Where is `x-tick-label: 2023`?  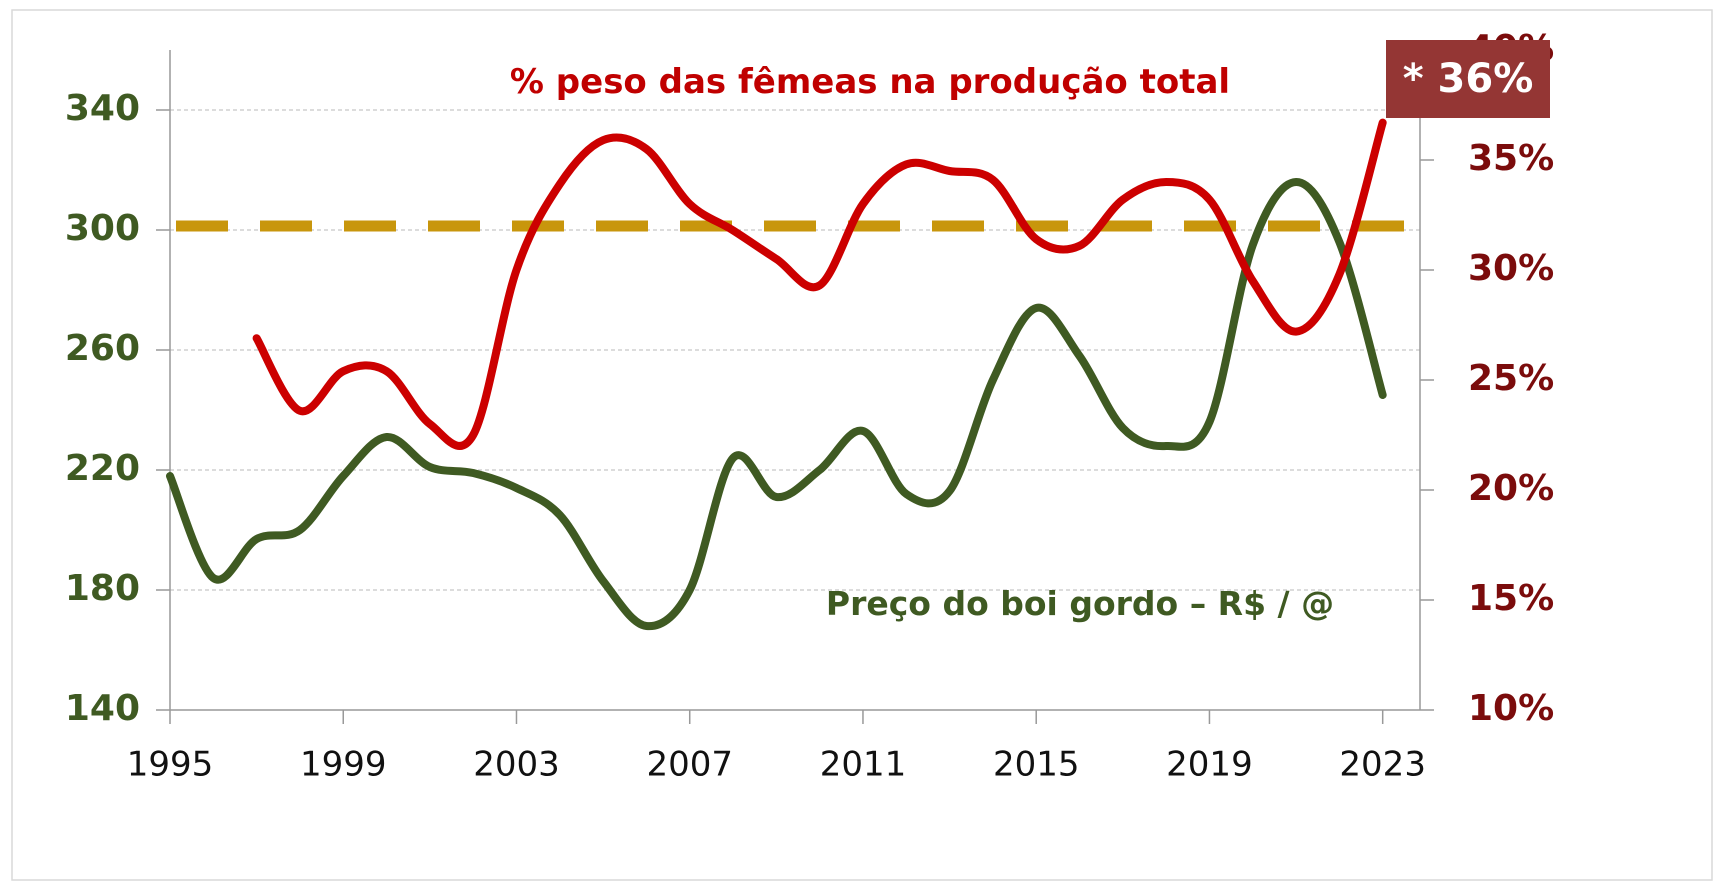
x-tick-label: 2023 is located at coordinates (1382, 765).